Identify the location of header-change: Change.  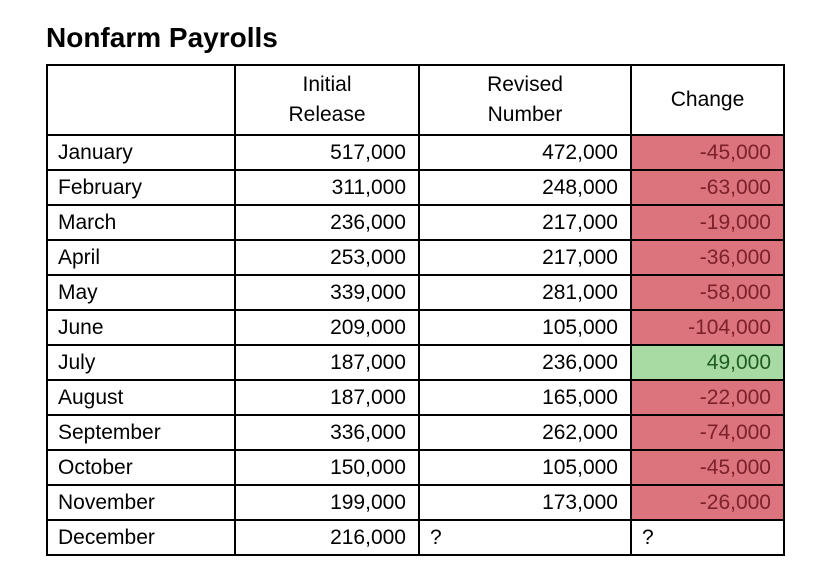
(707, 100).